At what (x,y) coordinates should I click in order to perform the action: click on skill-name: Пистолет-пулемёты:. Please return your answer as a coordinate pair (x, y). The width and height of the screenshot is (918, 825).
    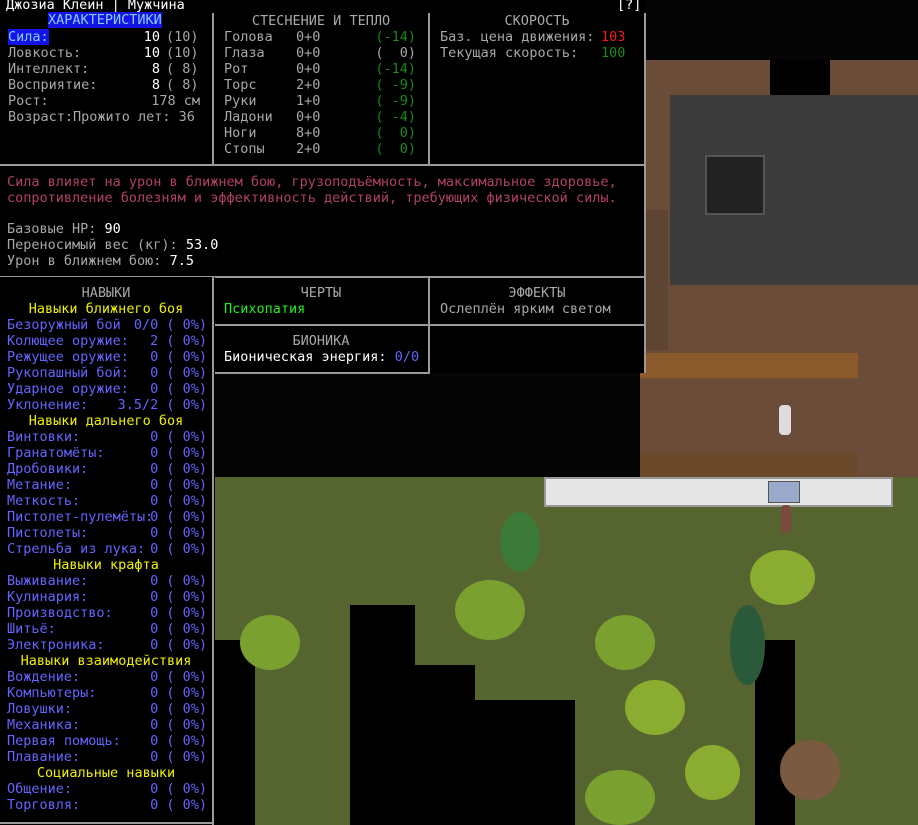
    Looking at the image, I should click on (80, 517).